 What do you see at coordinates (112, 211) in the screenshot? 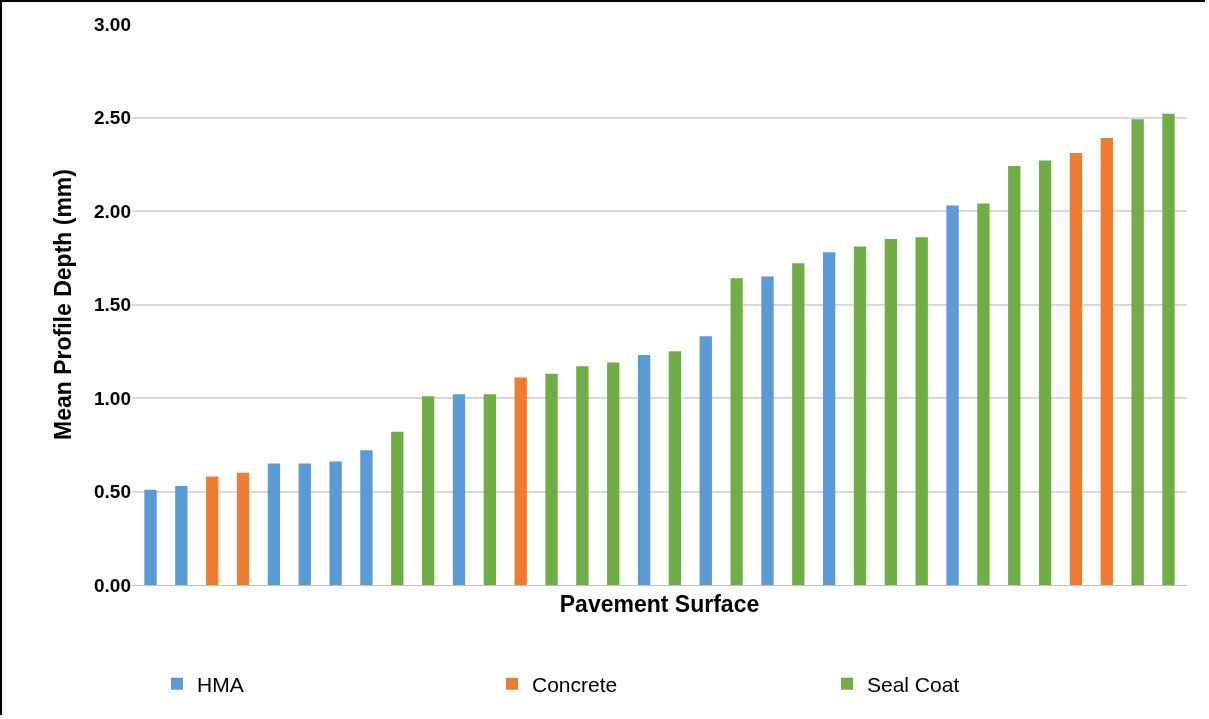
I see `y-tick-label: 2.00` at bounding box center [112, 211].